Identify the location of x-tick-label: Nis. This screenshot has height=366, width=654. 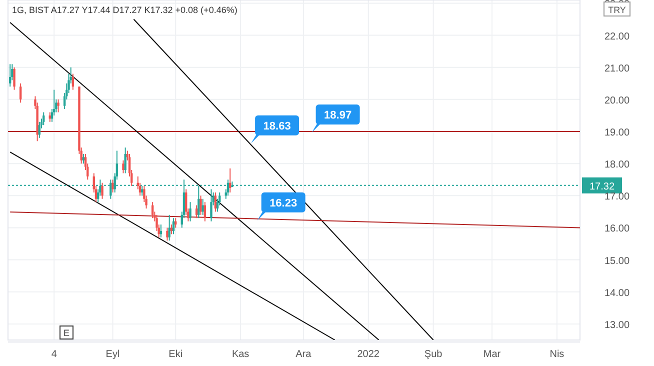
(557, 354).